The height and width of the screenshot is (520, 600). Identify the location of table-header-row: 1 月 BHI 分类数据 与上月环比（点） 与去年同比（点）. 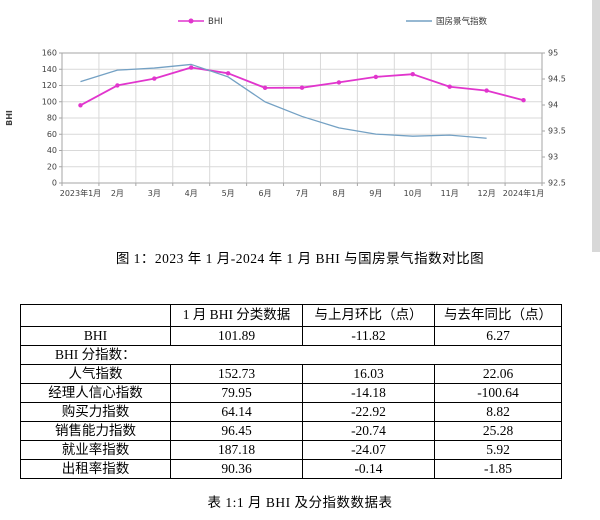
(291, 315).